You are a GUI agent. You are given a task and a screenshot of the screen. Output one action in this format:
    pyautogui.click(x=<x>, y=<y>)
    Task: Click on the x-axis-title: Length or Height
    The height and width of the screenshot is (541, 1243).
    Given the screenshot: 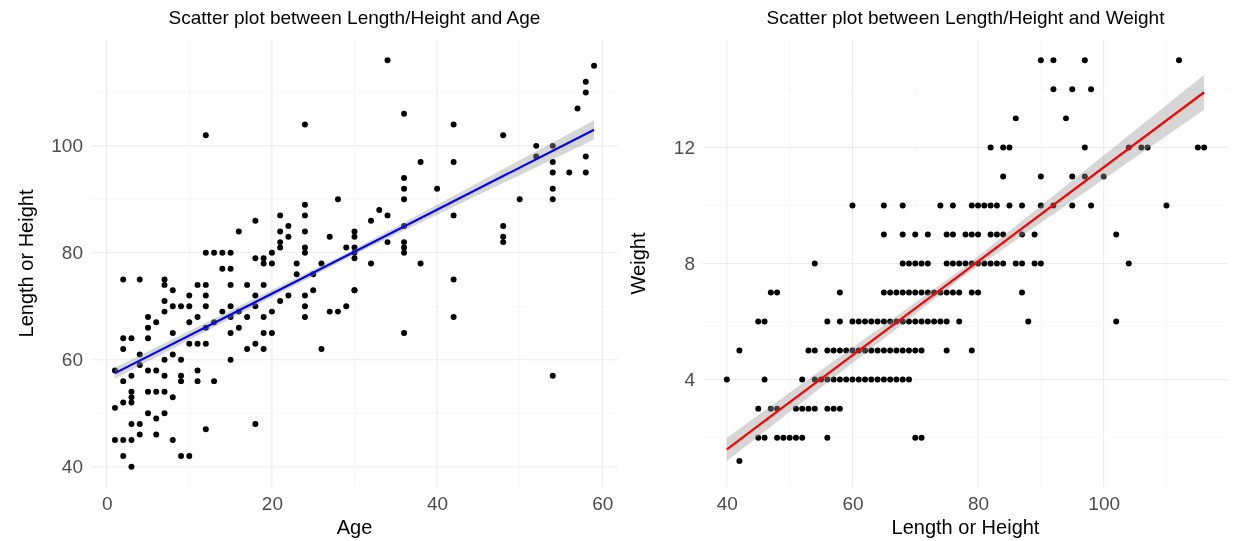 What is the action you would take?
    pyautogui.click(x=965, y=527)
    